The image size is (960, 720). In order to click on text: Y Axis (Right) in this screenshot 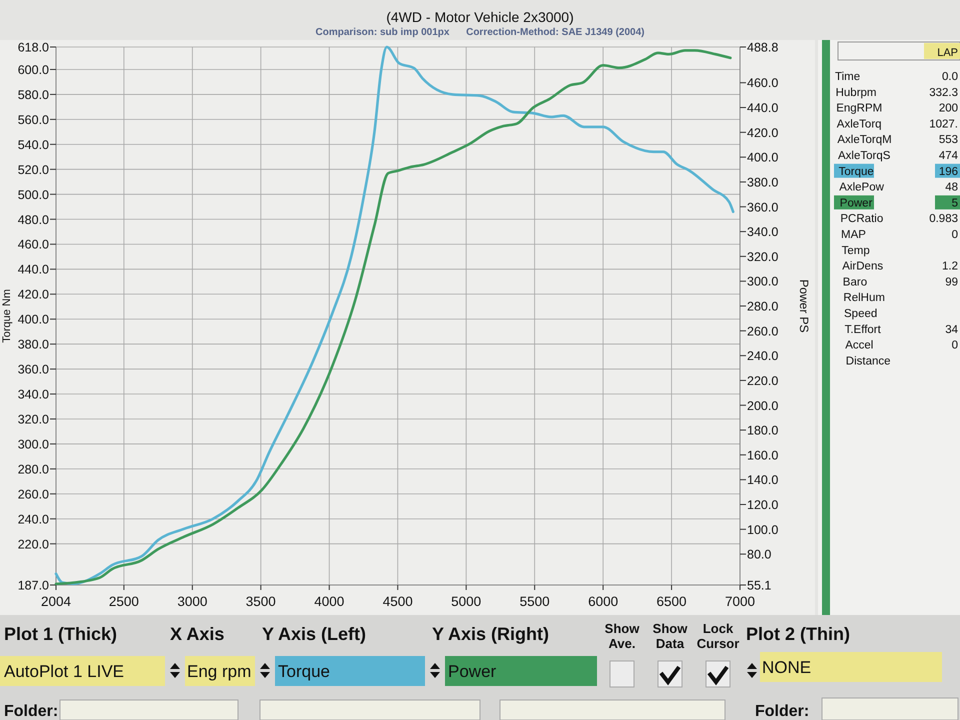, I will do `click(491, 634)`.